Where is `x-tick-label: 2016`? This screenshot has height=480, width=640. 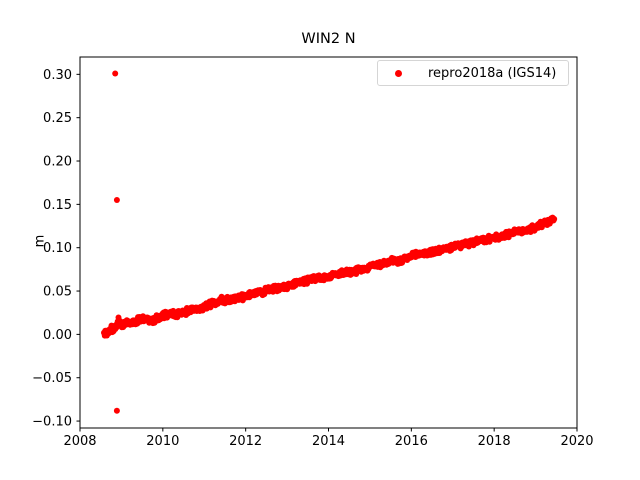 x-tick-label: 2016 is located at coordinates (411, 441).